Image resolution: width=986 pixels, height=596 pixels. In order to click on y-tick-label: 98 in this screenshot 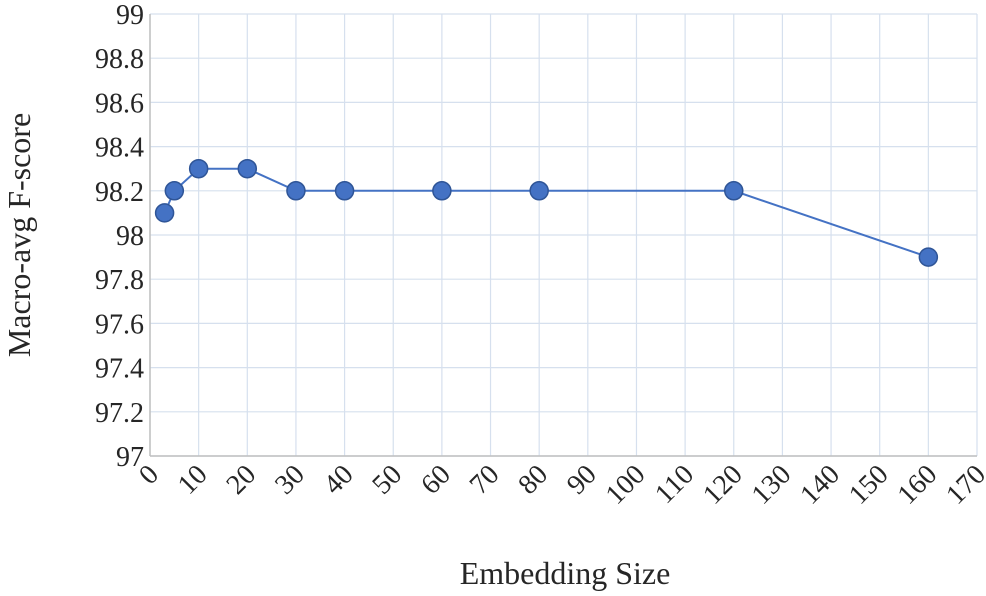, I will do `click(130, 236)`.